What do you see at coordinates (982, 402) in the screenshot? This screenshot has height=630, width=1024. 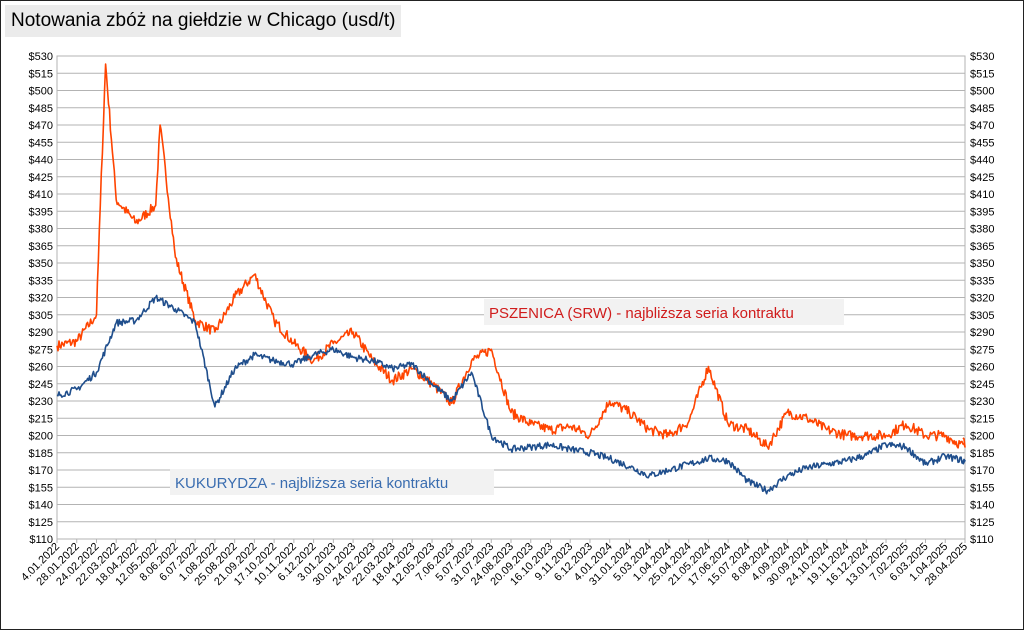 I see `y-tick-label-right: $230` at bounding box center [982, 402].